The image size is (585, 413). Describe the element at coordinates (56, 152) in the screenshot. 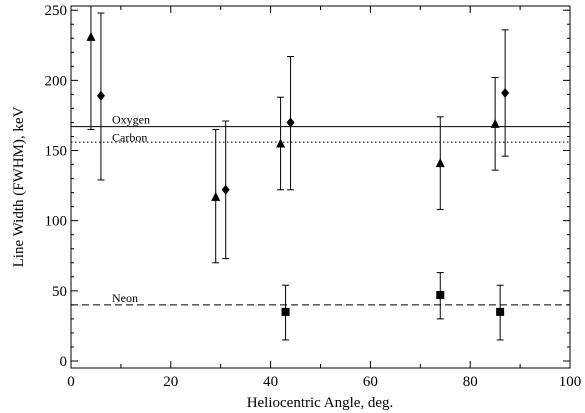

I see `y-tick-label: 150` at that location.